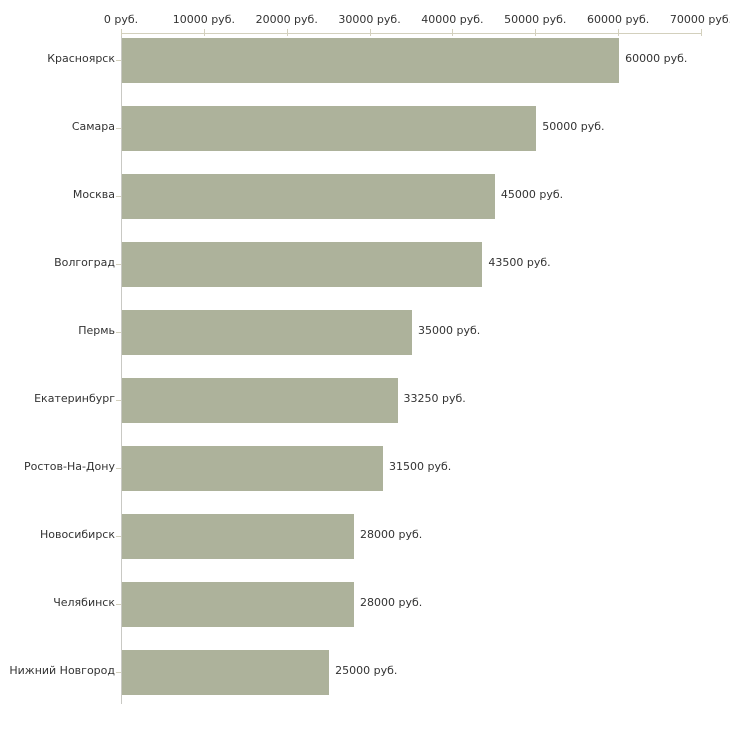  I want to click on category-label: Самара, so click(93, 126).